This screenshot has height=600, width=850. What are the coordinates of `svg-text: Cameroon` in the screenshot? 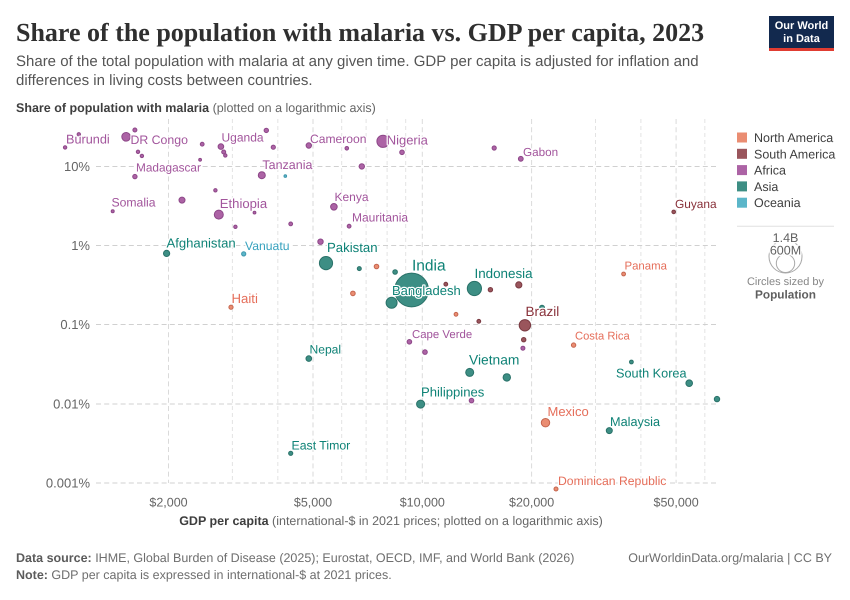 It's located at (338, 139).